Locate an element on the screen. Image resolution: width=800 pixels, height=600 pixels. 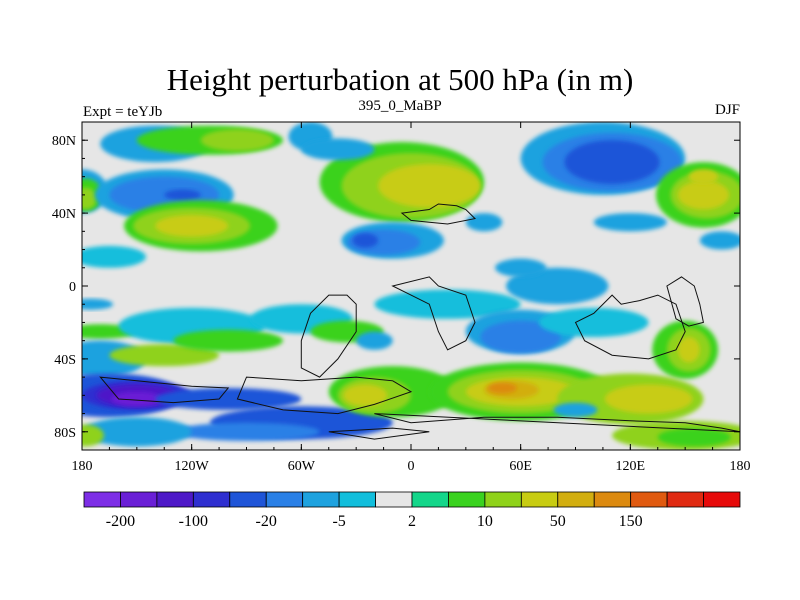
subtitle-center: 395_0_MaBP is located at coordinates (400, 106).